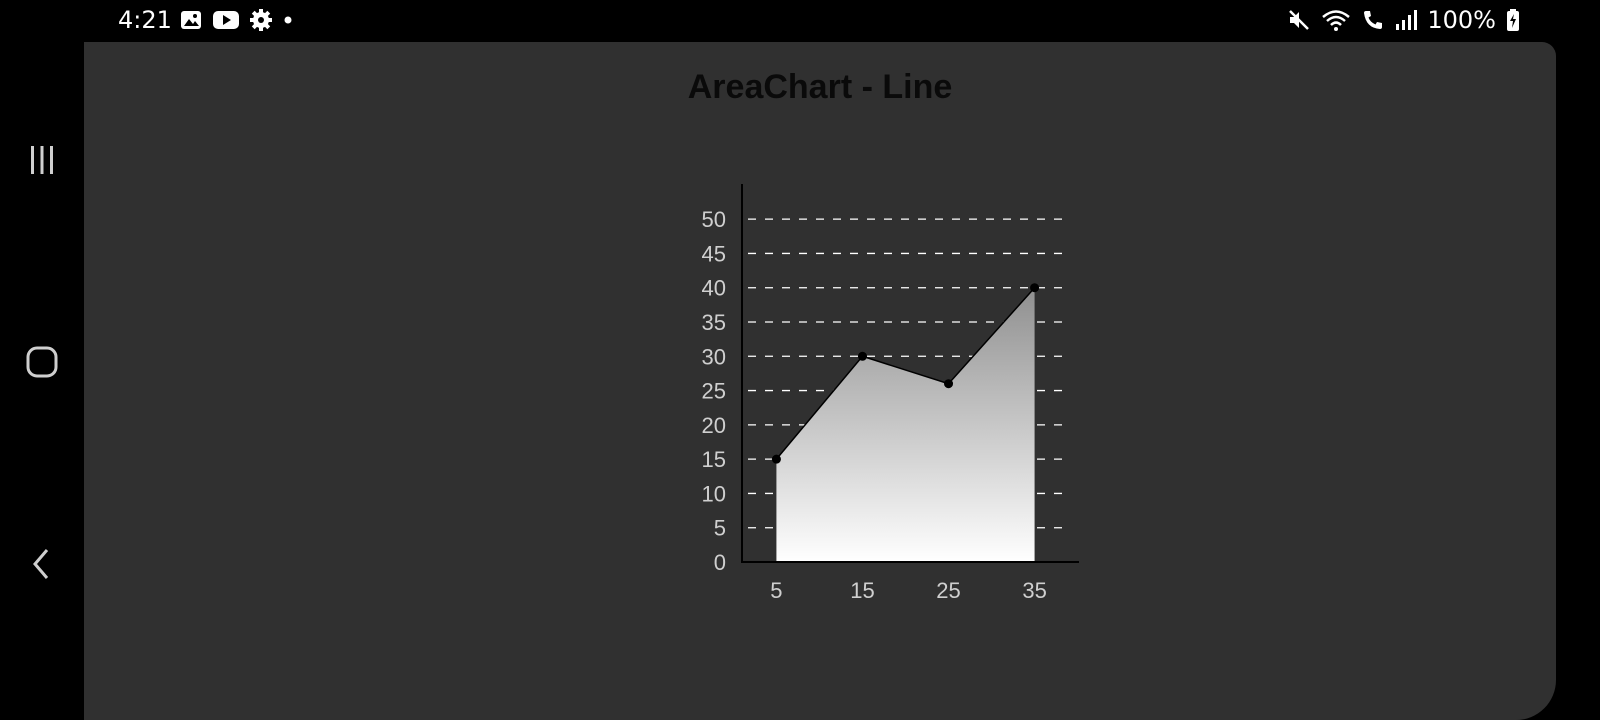 The image size is (1600, 720). Describe the element at coordinates (714, 322) in the screenshot. I see `y-tick-label: 35` at that location.